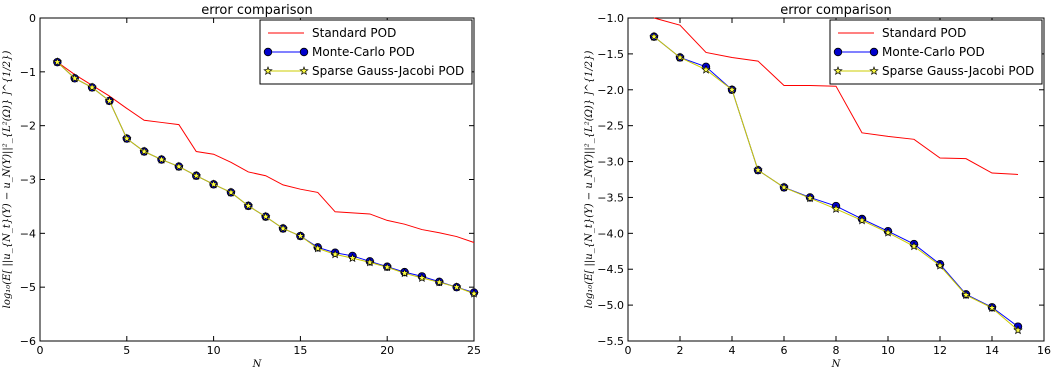 Image resolution: width=1055 pixels, height=374 pixels. What do you see at coordinates (610, 269) in the screenshot?
I see `y-tick-label: −4.5` at bounding box center [610, 269].